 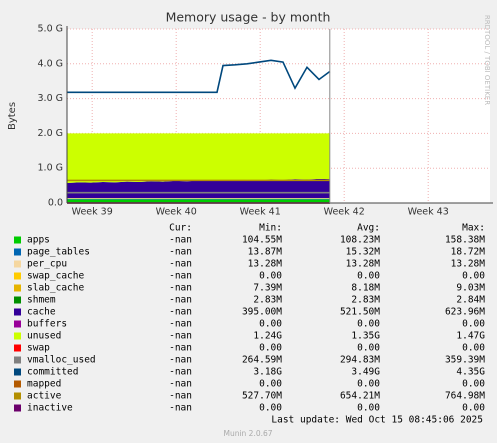 I want to click on legend-stat: 1.47G, so click(x=470, y=336).